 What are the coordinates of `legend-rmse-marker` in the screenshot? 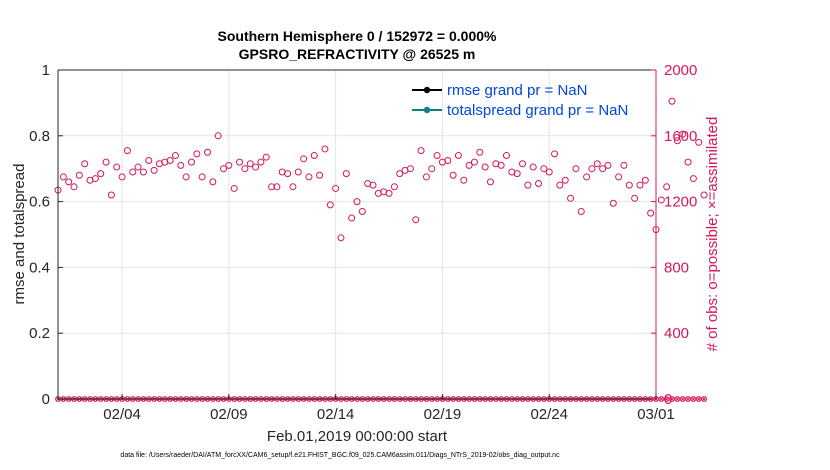 It's located at (427, 90).